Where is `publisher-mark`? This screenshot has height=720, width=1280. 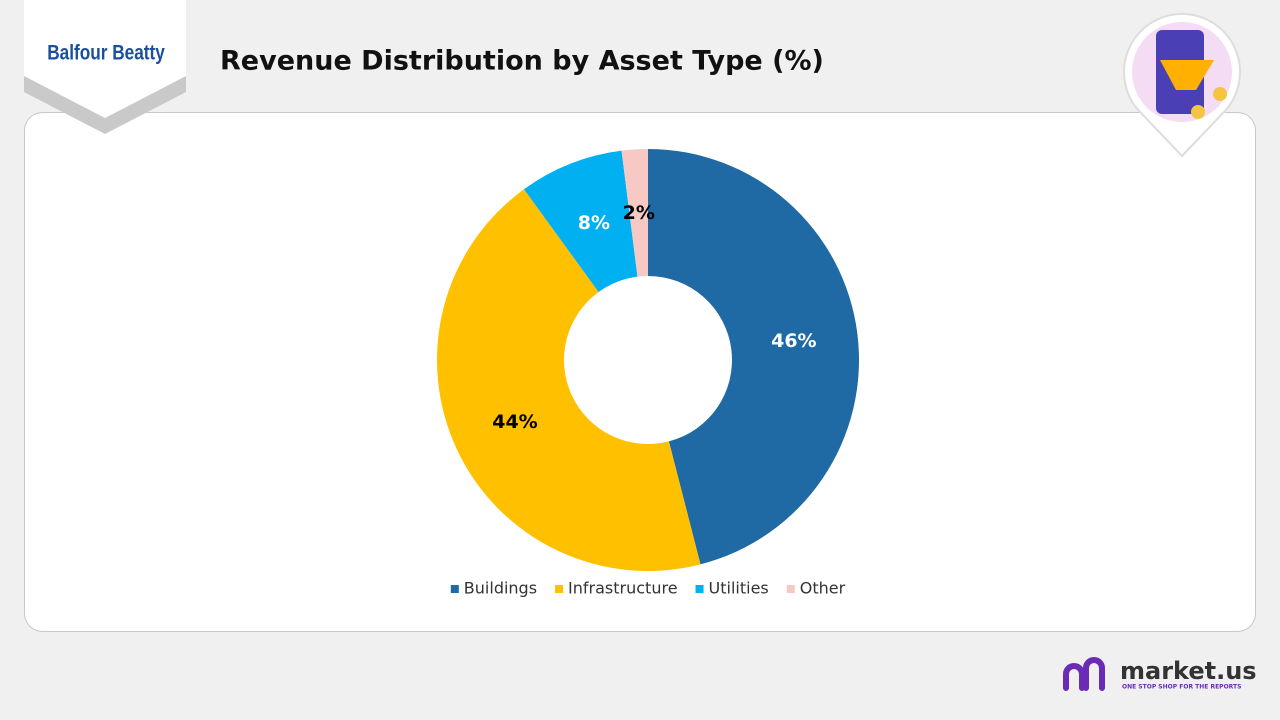 publisher-mark is located at coordinates (1084, 674).